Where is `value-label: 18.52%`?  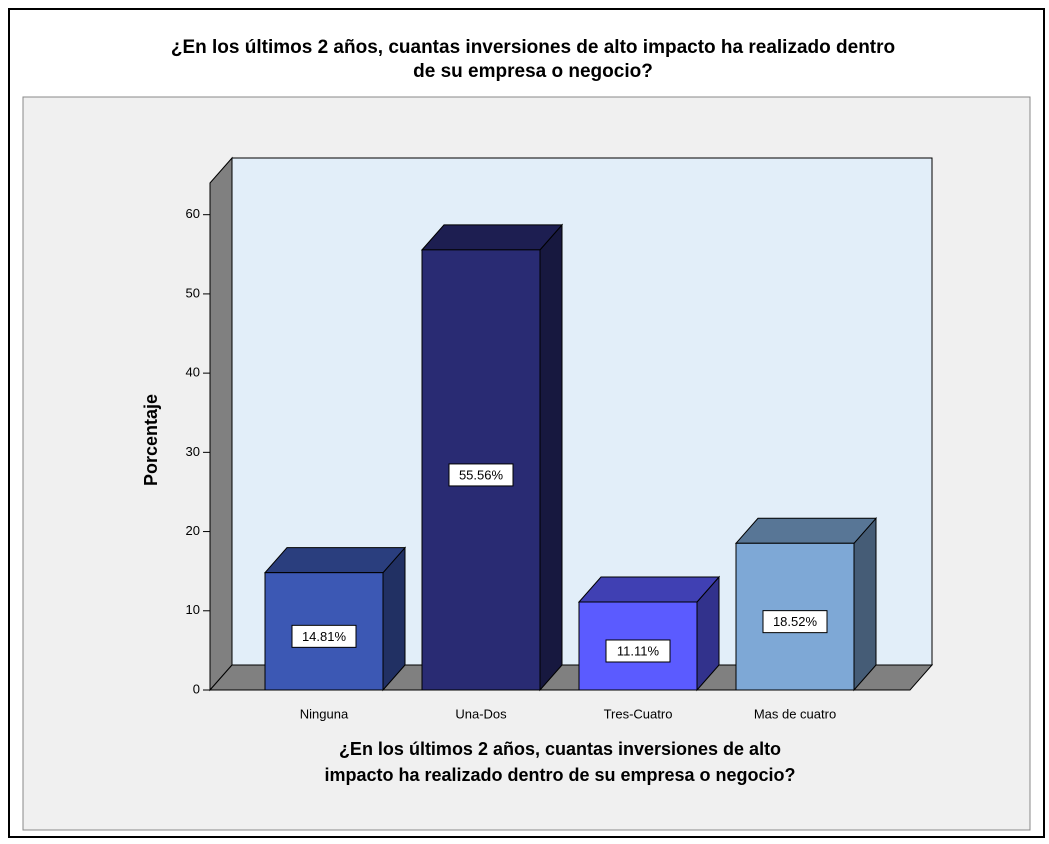
value-label: 18.52% is located at coordinates (795, 621).